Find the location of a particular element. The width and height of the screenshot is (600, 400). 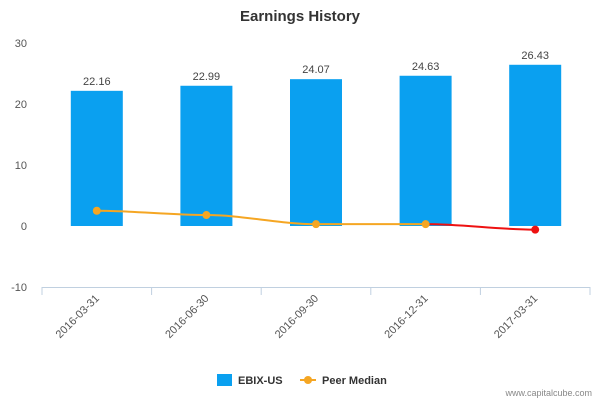

legend-label: EBIX-US is located at coordinates (260, 381).